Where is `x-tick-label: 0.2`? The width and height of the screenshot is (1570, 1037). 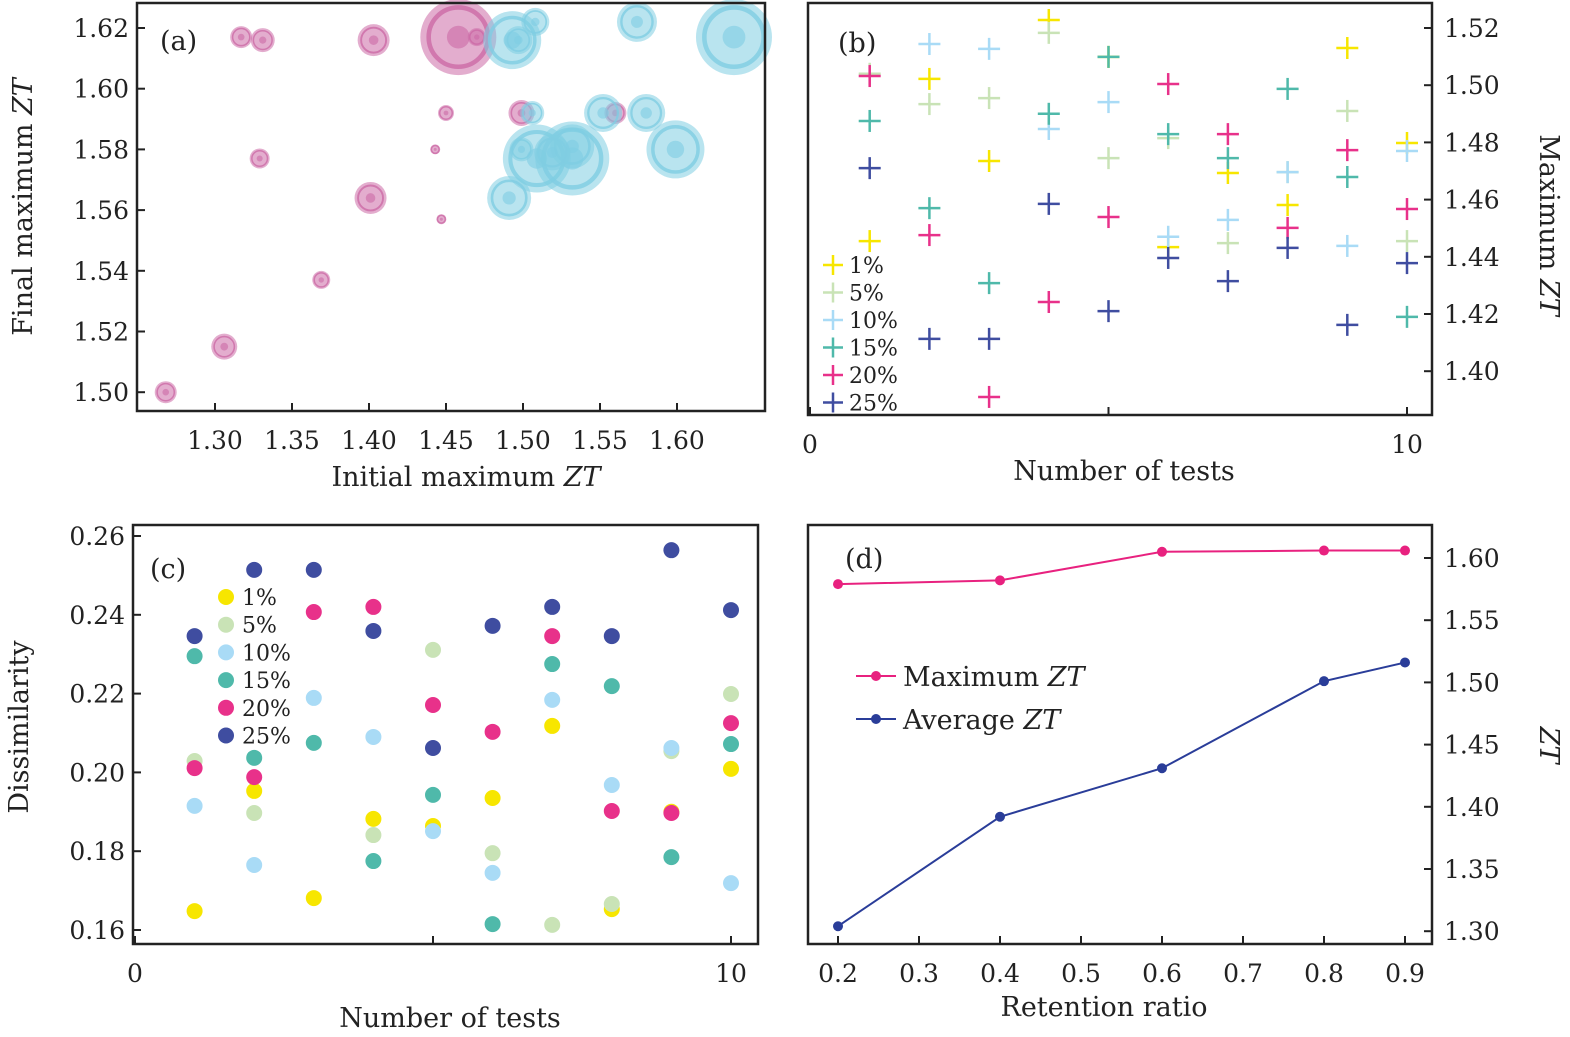
x-tick-label: 0.2 is located at coordinates (838, 973).